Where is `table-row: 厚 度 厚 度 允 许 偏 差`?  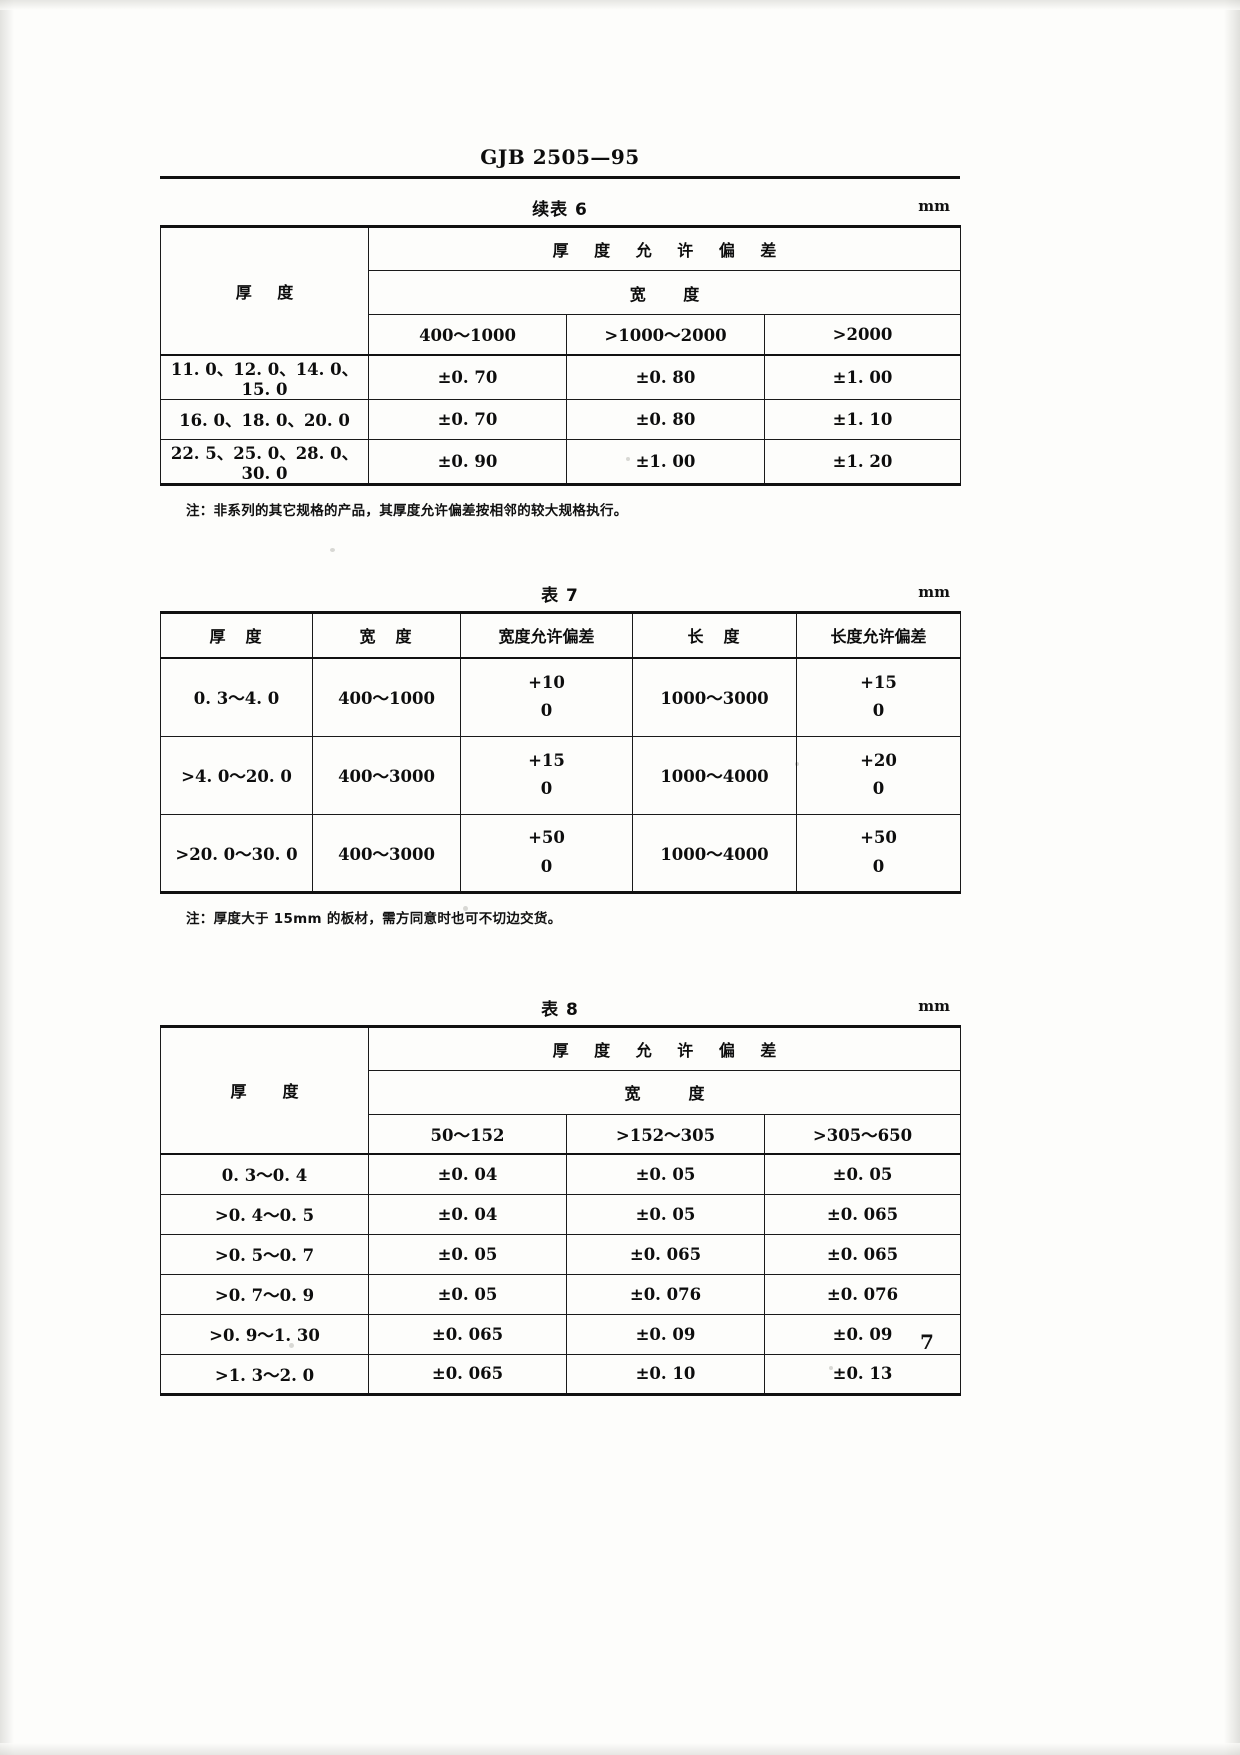
table-row: 厚 度 厚 度 允 许 偏 差 is located at coordinates (561, 290).